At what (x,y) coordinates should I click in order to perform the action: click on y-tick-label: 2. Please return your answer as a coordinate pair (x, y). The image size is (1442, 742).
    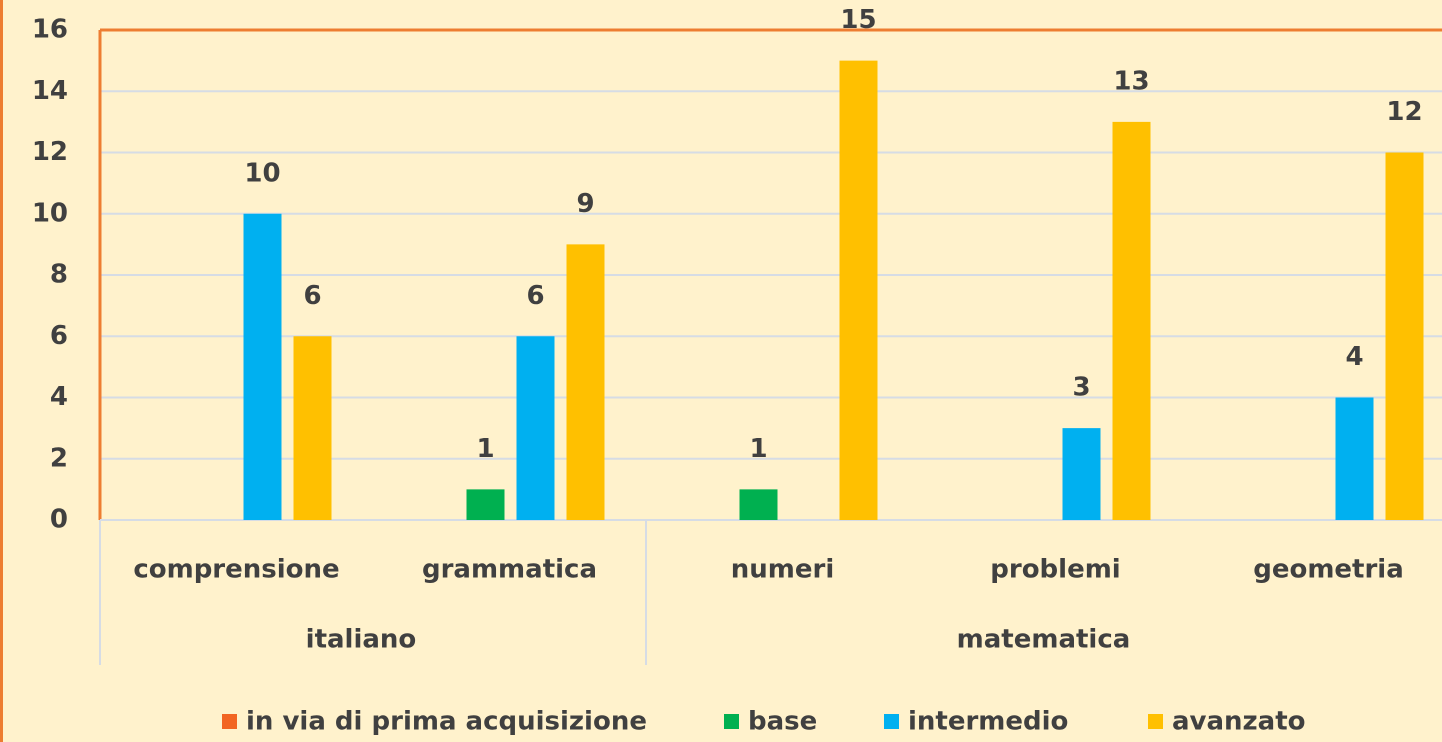
    Looking at the image, I should click on (59, 458).